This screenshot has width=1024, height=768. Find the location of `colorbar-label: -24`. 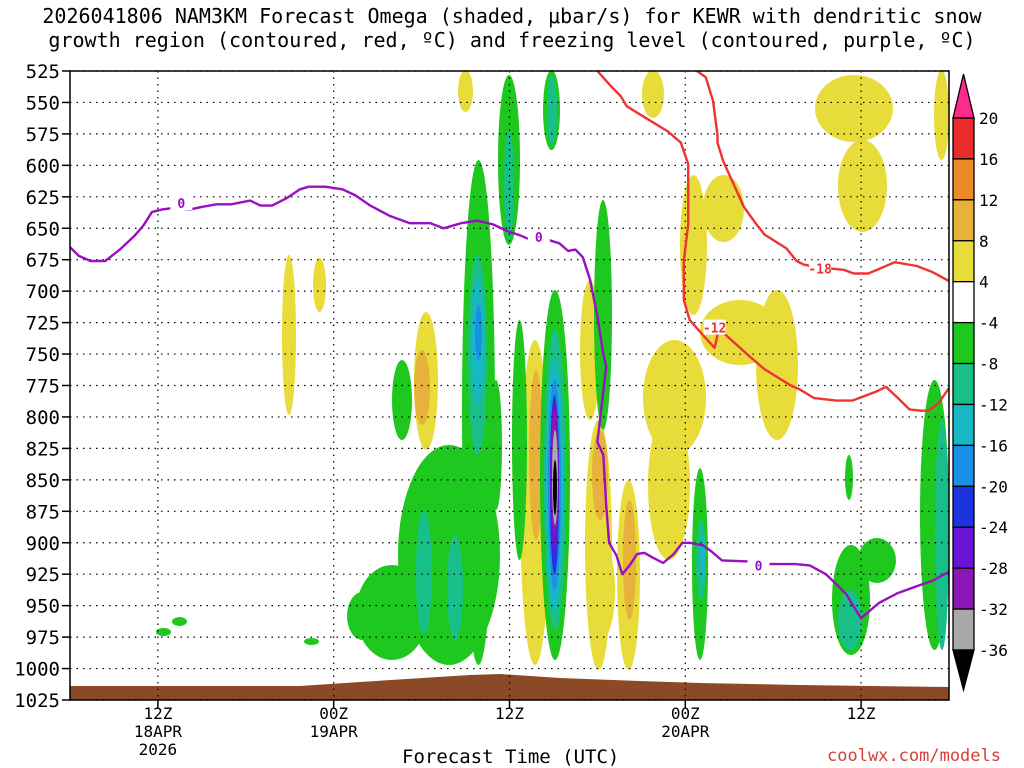

colorbar-label: -24 is located at coordinates (993, 527).